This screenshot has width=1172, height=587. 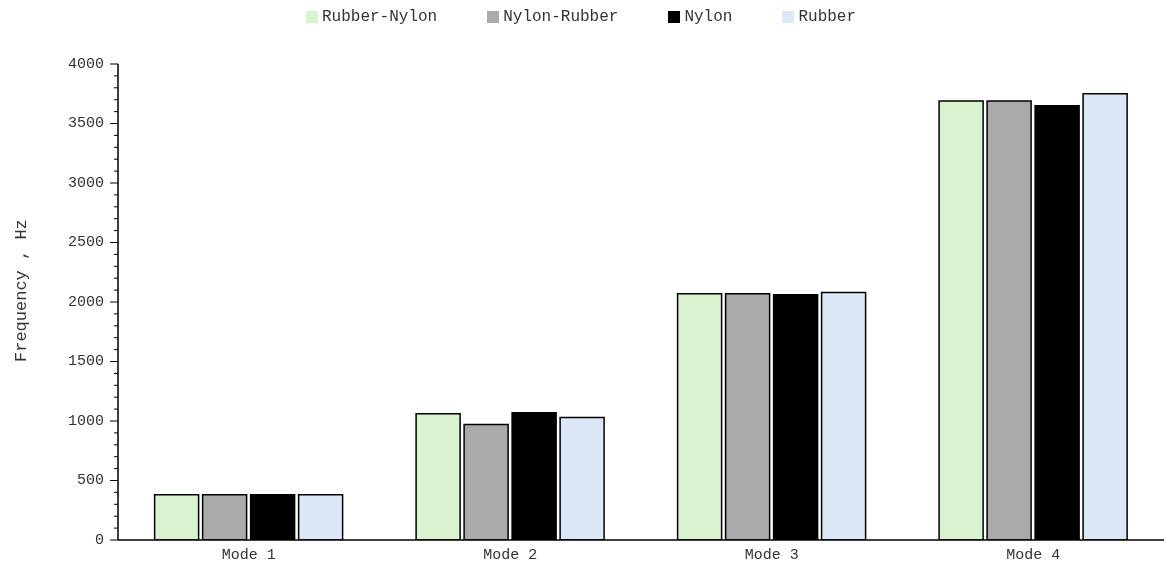 What do you see at coordinates (248, 555) in the screenshot?
I see `x-tick-label: Mode 1` at bounding box center [248, 555].